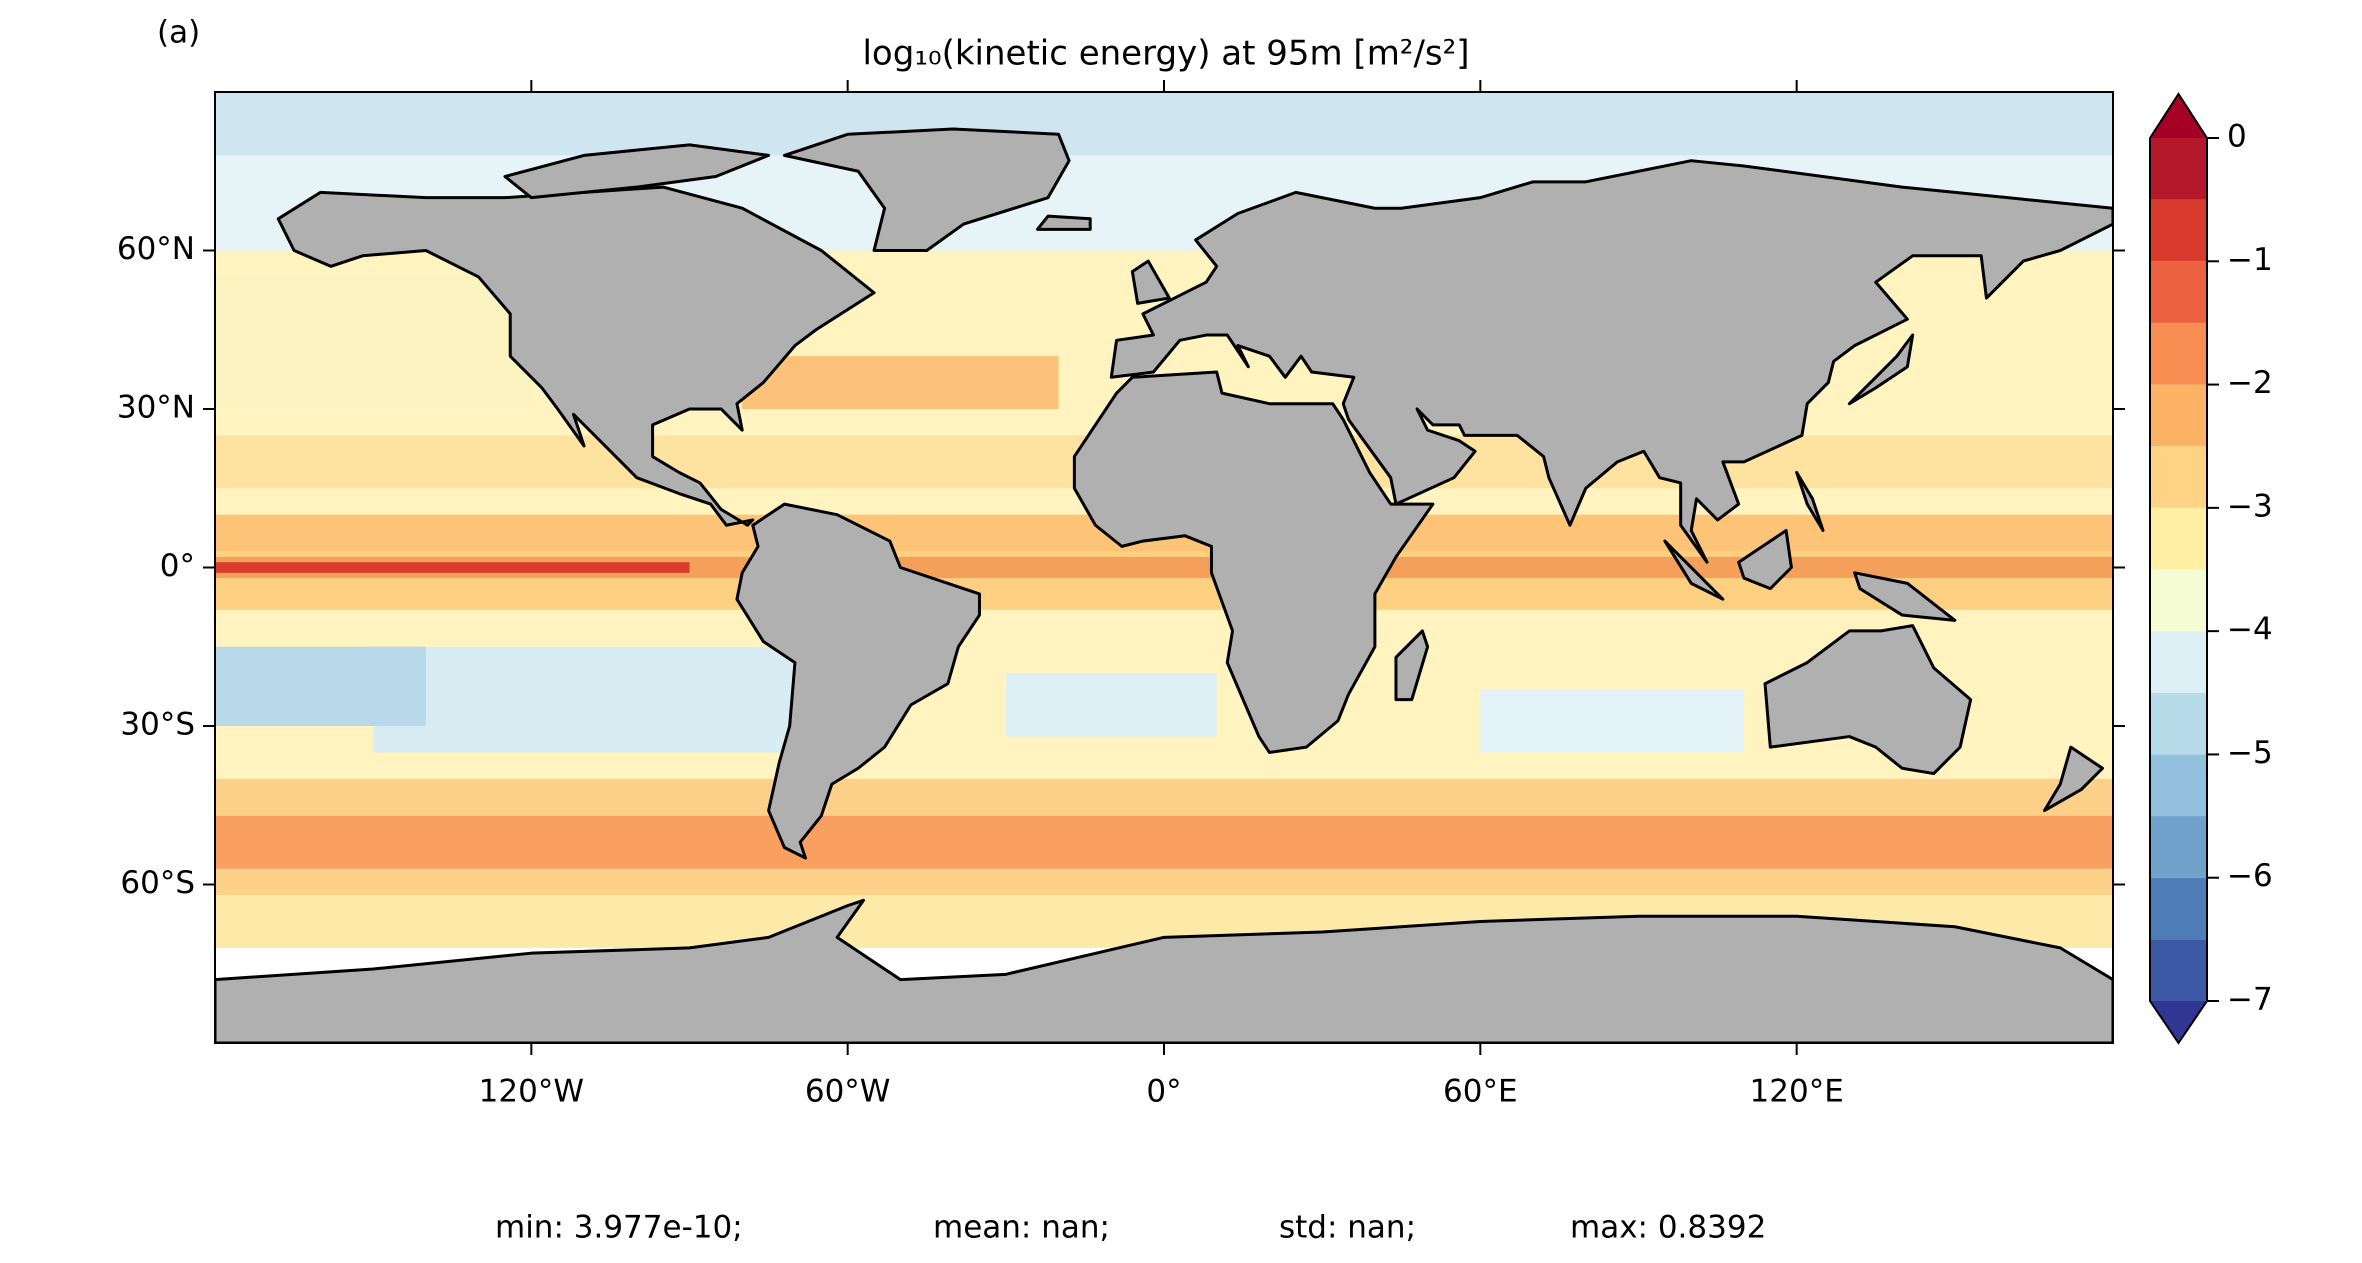  Describe the element at coordinates (2178, 1022) in the screenshot. I see `colorbar-under` at that location.